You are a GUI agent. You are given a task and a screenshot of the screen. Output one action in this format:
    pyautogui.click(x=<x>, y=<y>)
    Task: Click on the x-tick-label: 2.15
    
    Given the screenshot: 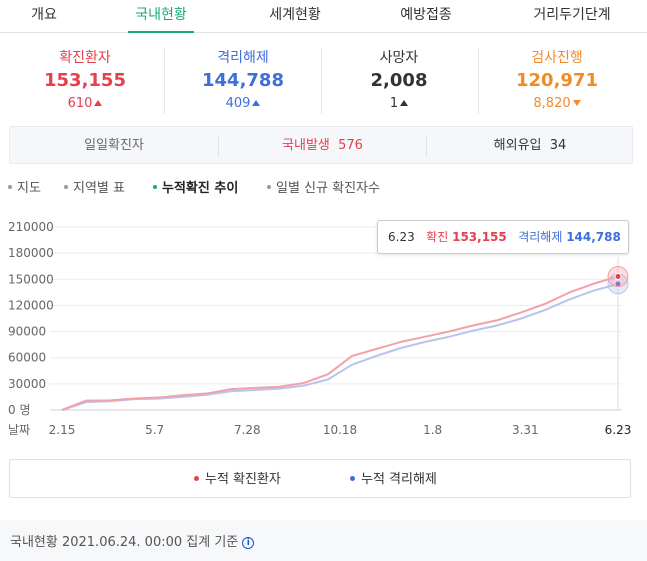 What is the action you would take?
    pyautogui.click(x=62, y=430)
    